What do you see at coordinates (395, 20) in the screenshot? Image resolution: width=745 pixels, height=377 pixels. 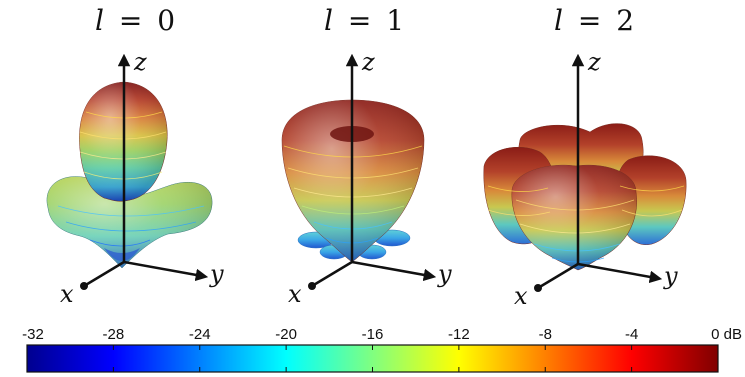 I see `title-n: 1` at bounding box center [395, 20].